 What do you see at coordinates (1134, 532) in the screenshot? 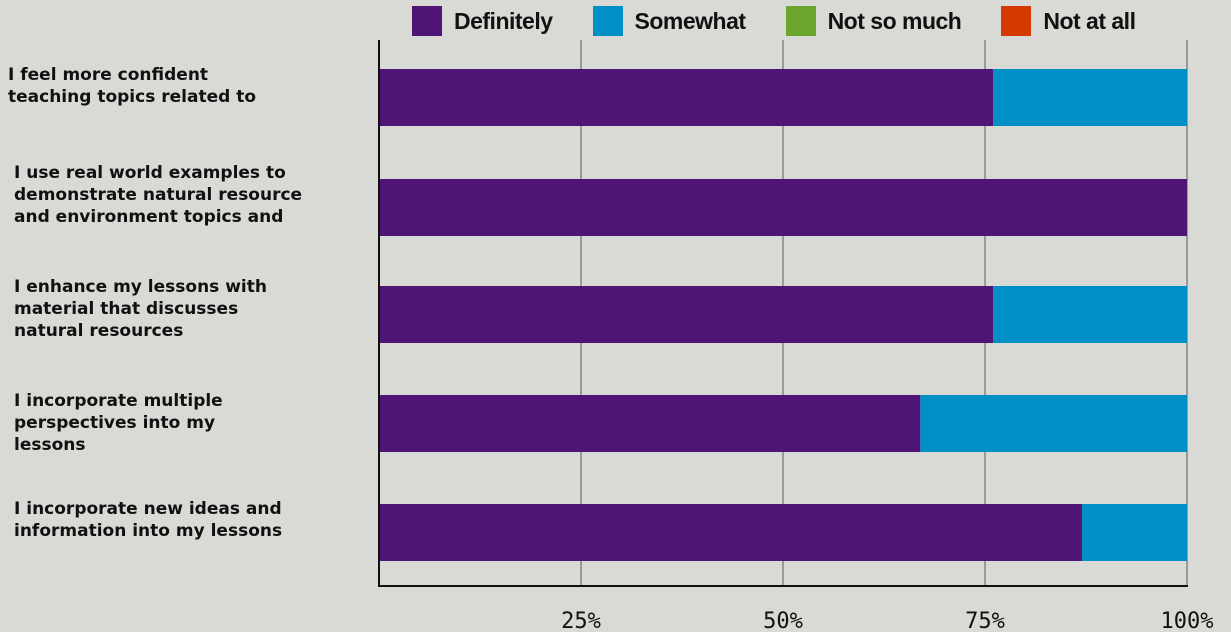
I see `bar-5-somewhat` at bounding box center [1134, 532].